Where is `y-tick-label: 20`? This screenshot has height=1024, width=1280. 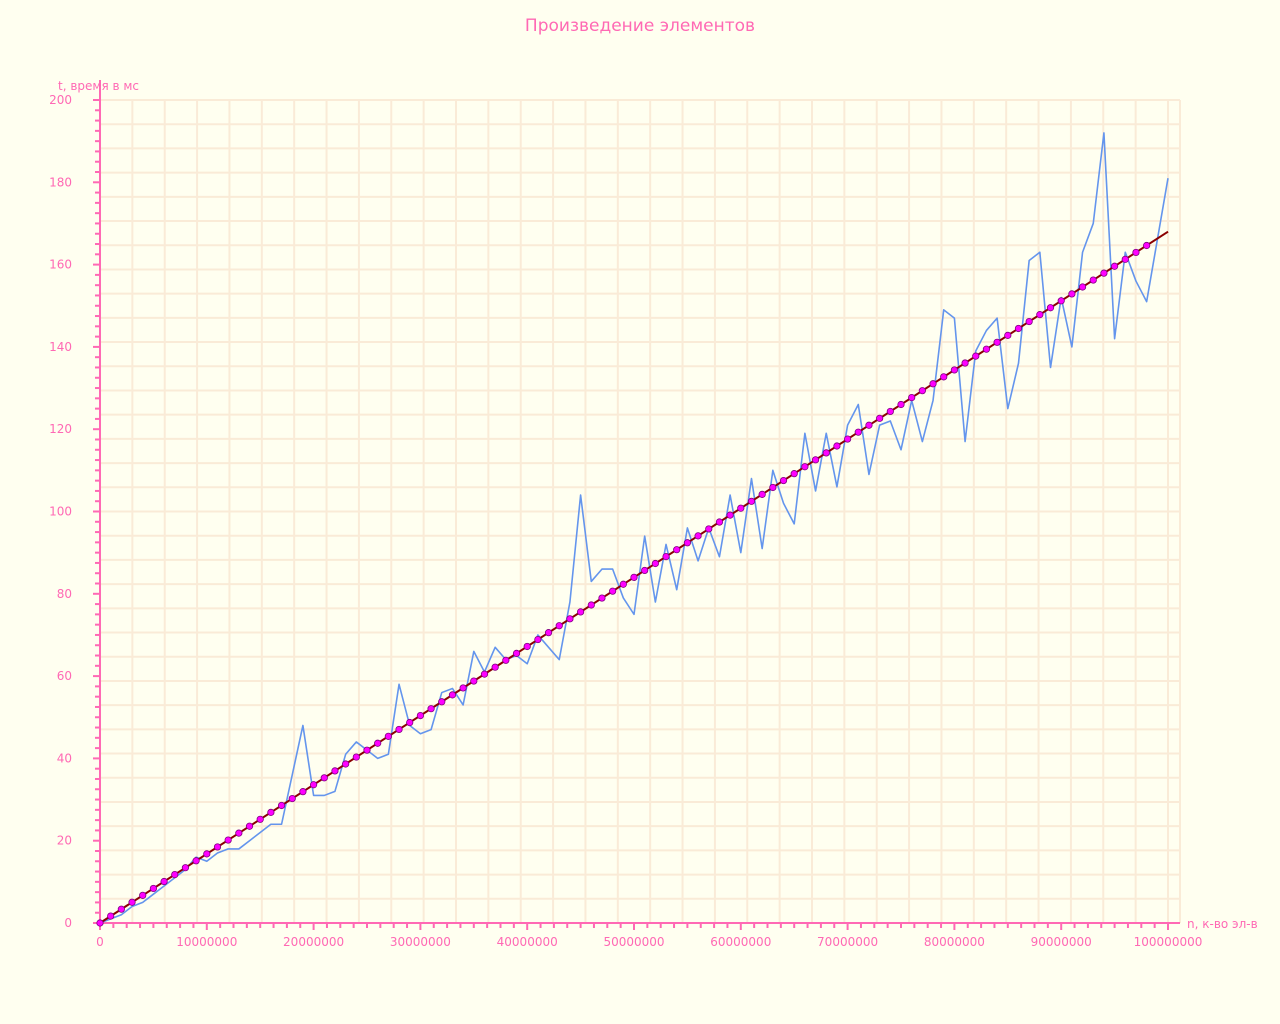
y-tick-label: 20 is located at coordinates (64, 841).